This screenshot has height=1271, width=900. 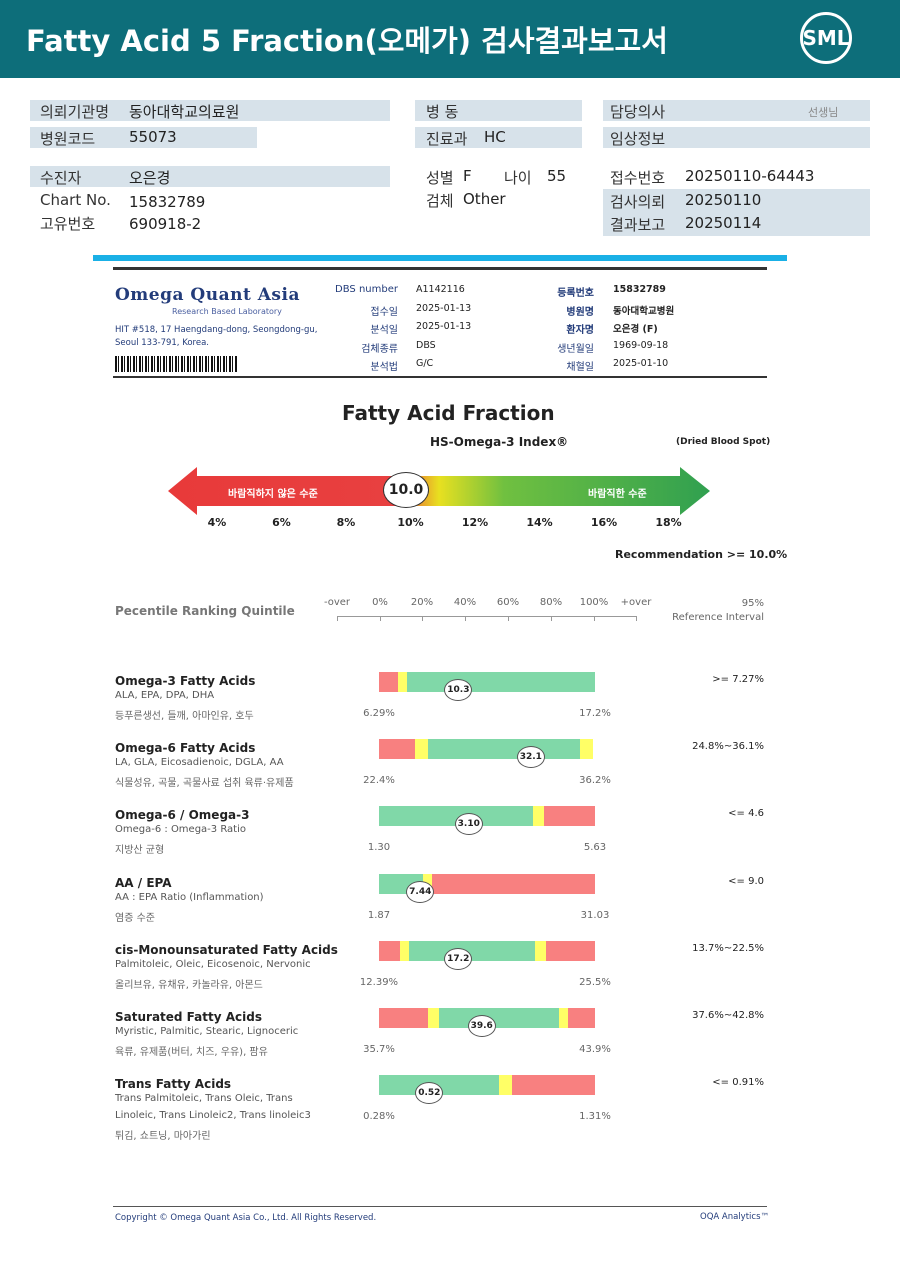 What do you see at coordinates (406, 490) in the screenshot?
I see `index-value-marker: 10.0` at bounding box center [406, 490].